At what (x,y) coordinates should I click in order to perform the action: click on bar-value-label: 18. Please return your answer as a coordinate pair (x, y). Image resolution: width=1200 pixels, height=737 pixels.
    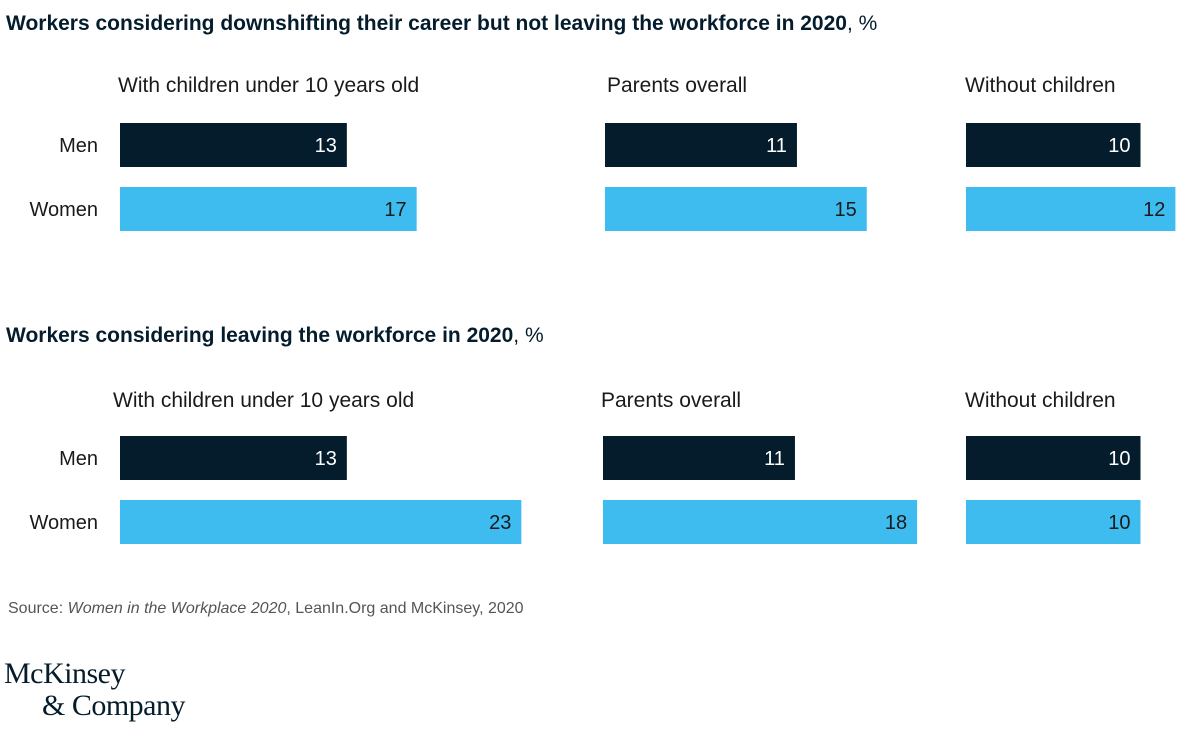
    Looking at the image, I should click on (896, 523).